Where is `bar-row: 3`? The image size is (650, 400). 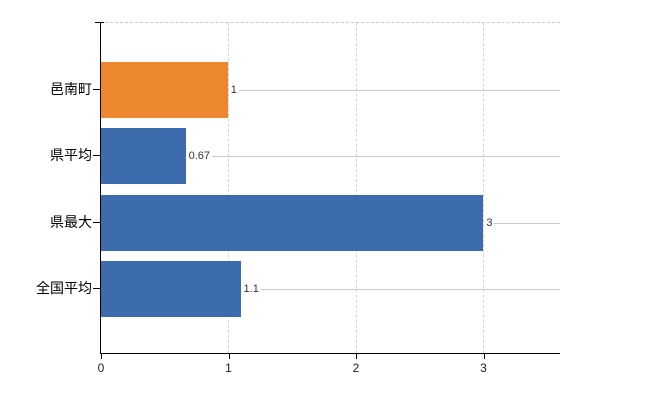 bar-row: 3 is located at coordinates (330, 223).